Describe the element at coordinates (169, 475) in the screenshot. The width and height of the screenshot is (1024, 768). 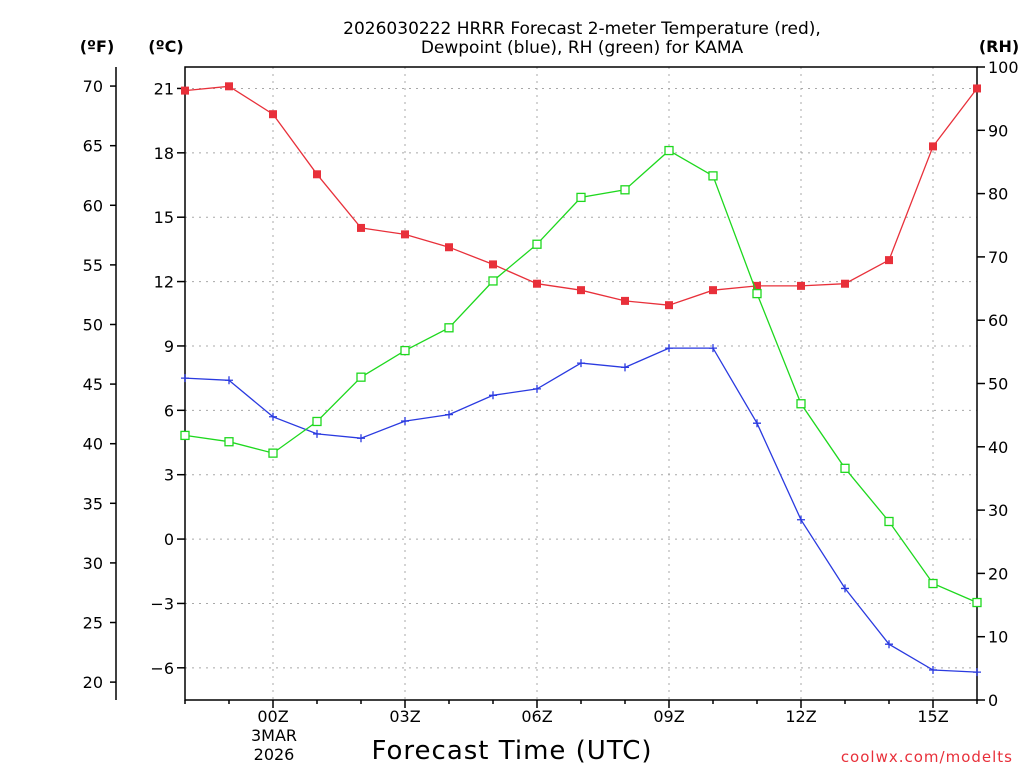
I see `celsius-tick-label: 3` at that location.